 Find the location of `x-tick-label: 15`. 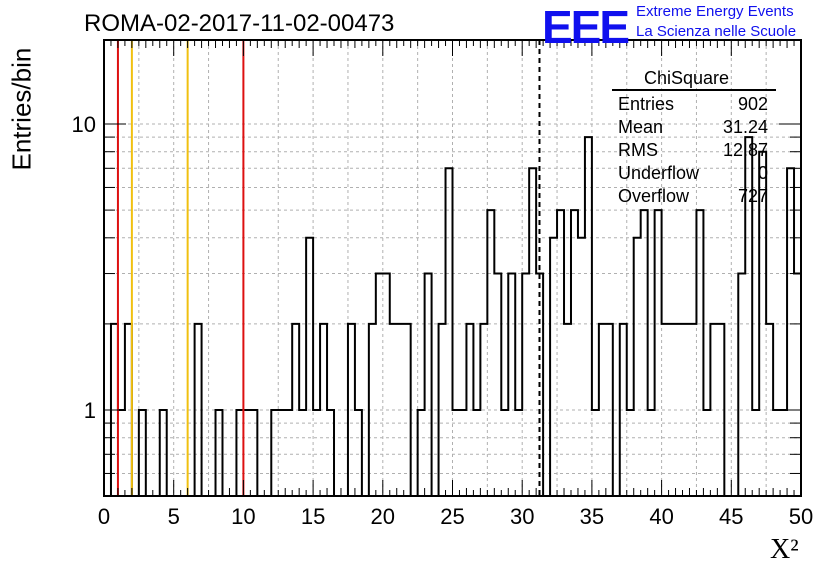

x-tick-label: 15 is located at coordinates (313, 516).